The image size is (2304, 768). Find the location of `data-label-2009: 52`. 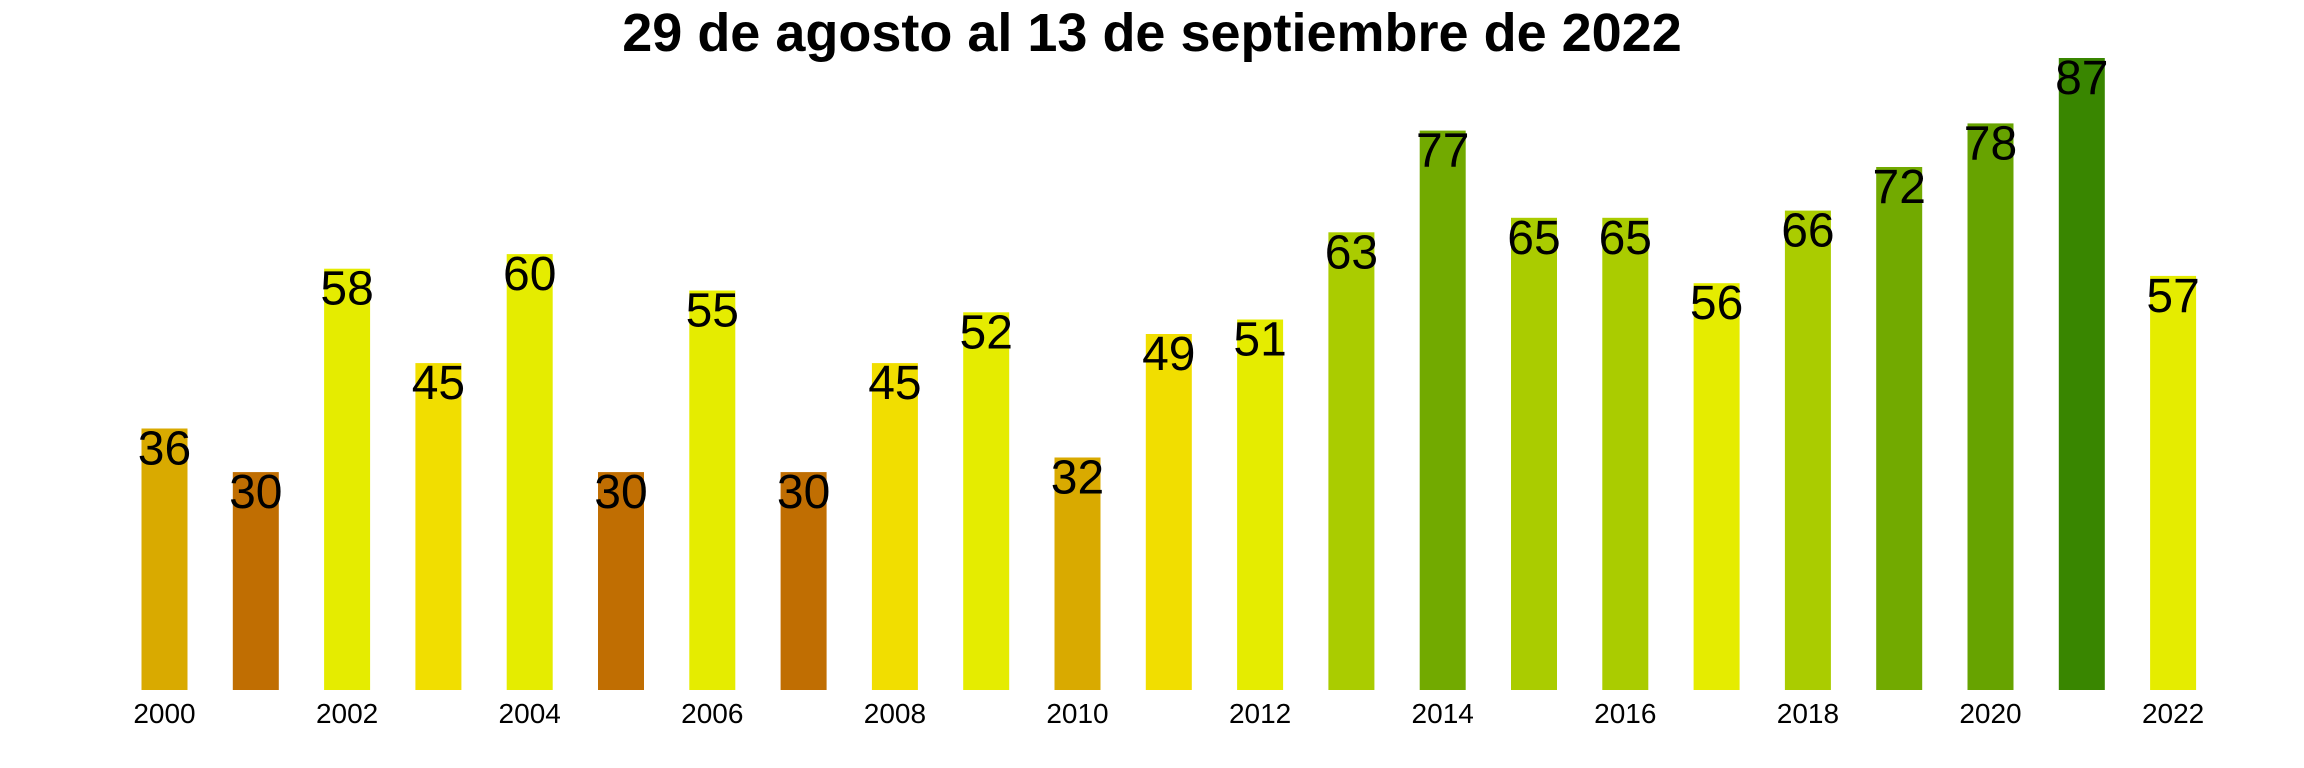

data-label-2009: 52 is located at coordinates (986, 332).